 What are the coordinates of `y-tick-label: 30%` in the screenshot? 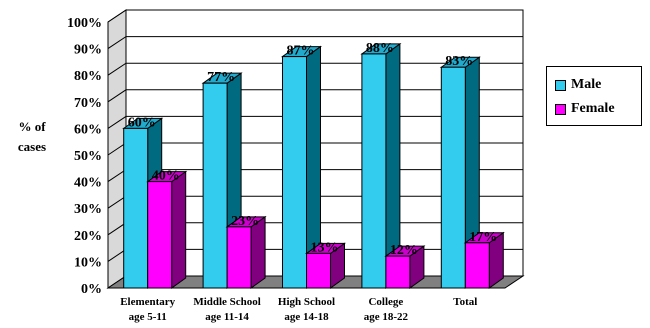 It's located at (88, 209).